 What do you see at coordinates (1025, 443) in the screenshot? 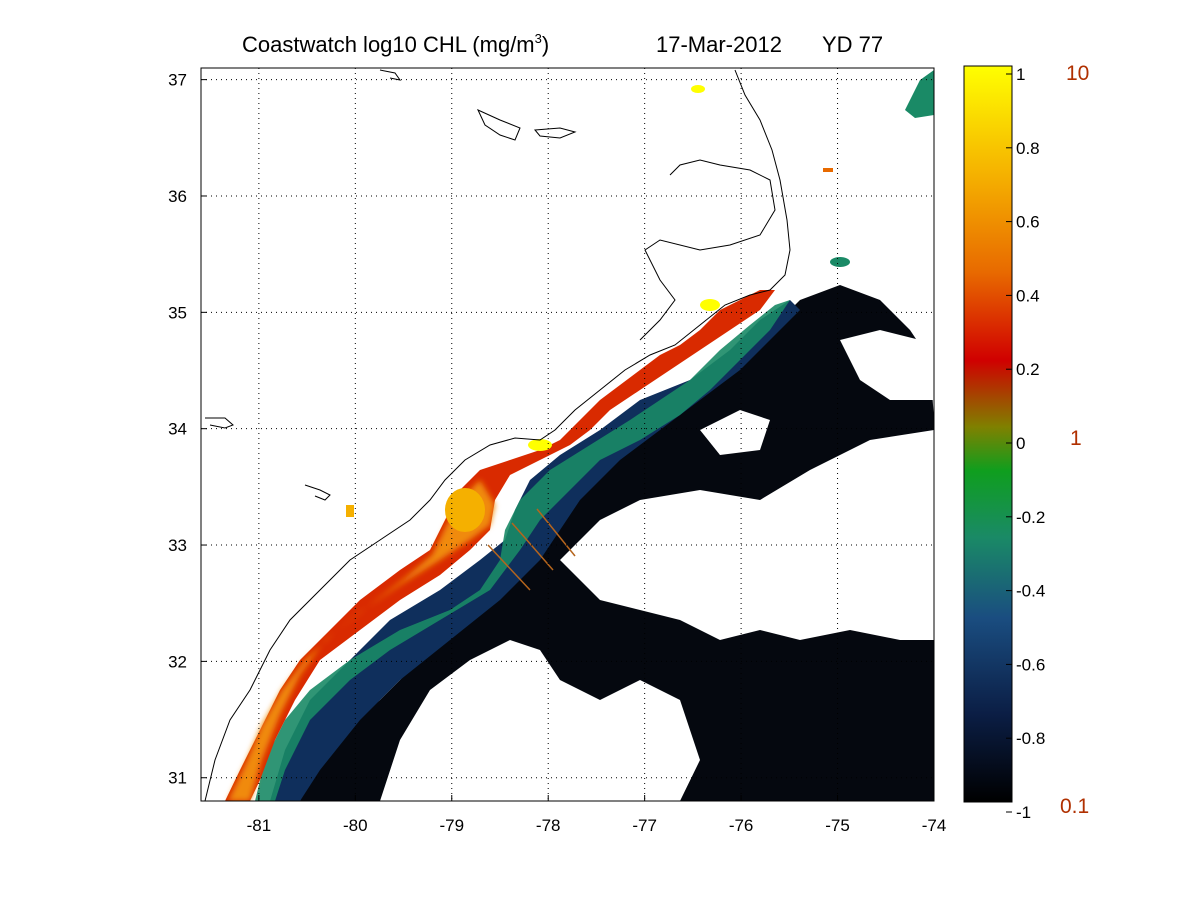
I see `colorbar-ticks: 1 0.8 0.6 0.4 0.2 0 -0.2 -0.4 -0.6 -0.8 -1` at bounding box center [1025, 443].